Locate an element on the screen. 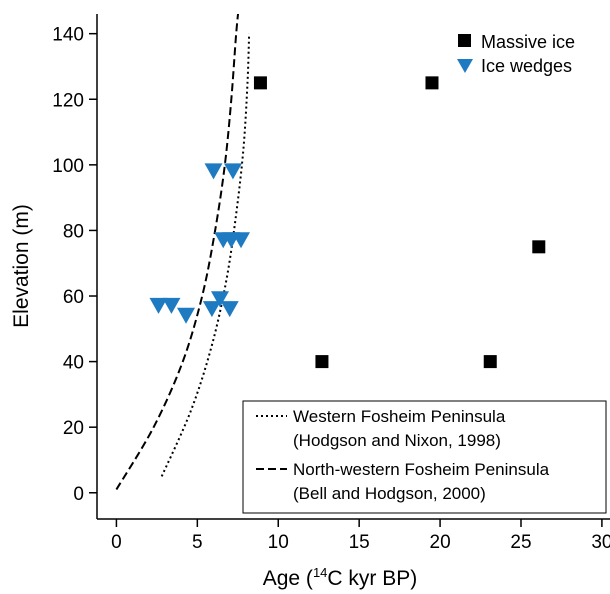 This screenshot has width=610, height=594. x-axis-title: Age (14C kyr BP) is located at coordinates (340, 577).